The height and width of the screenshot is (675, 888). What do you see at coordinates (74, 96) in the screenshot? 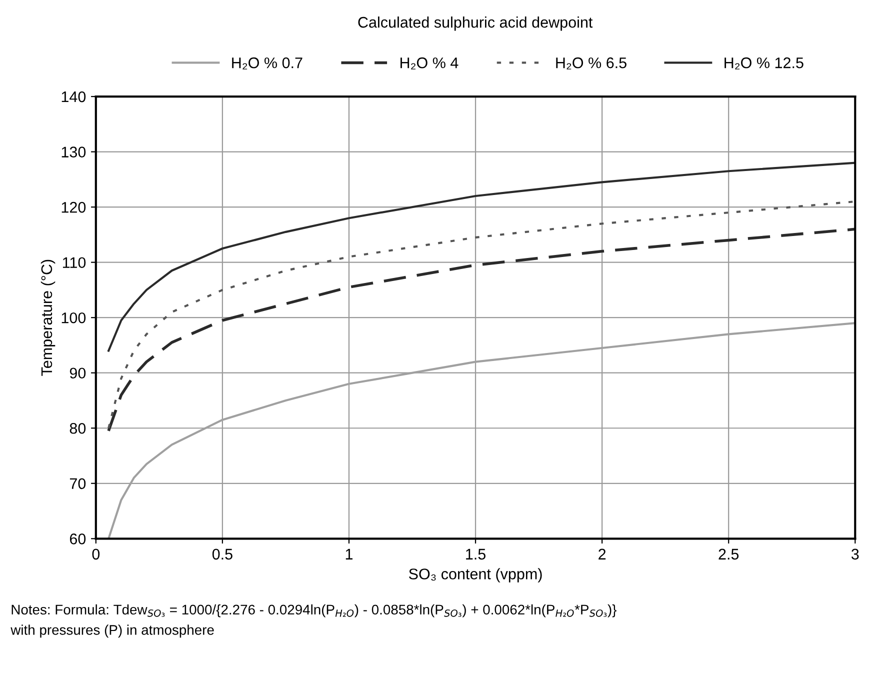
I see `y-tick-label: 140` at bounding box center [74, 96].